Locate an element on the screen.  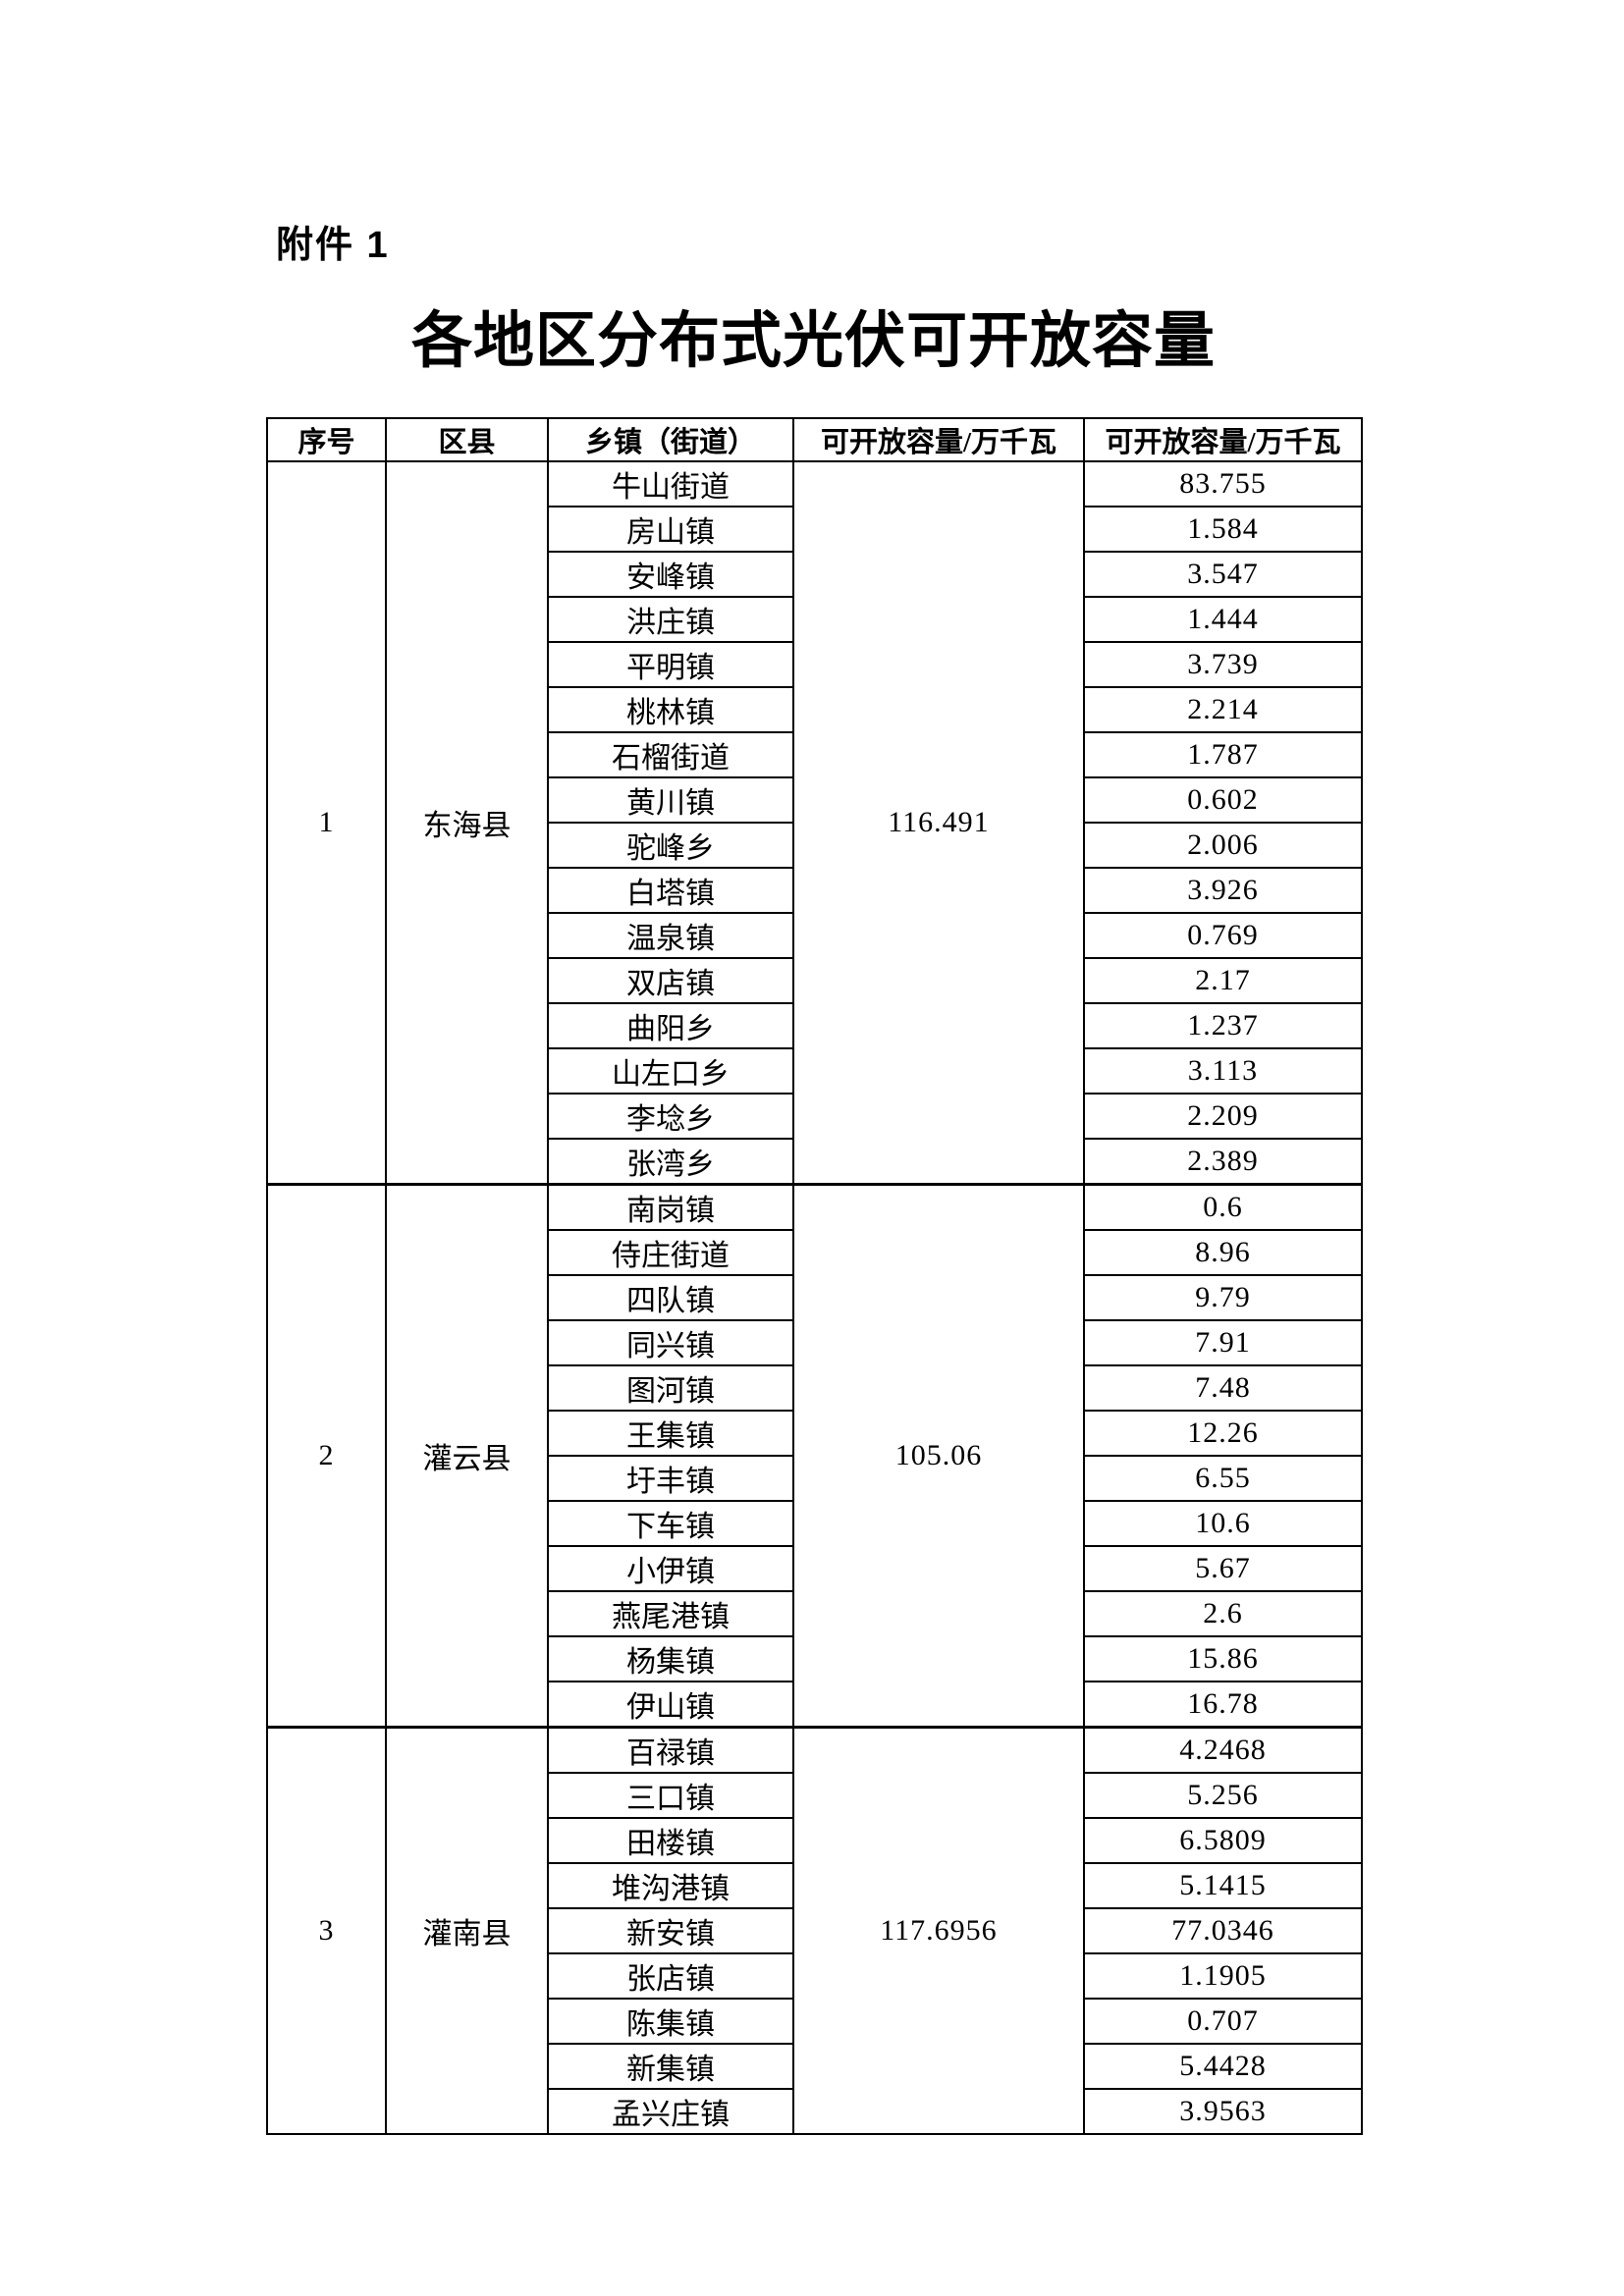
town-cell: 安峰镇 is located at coordinates (670, 574).